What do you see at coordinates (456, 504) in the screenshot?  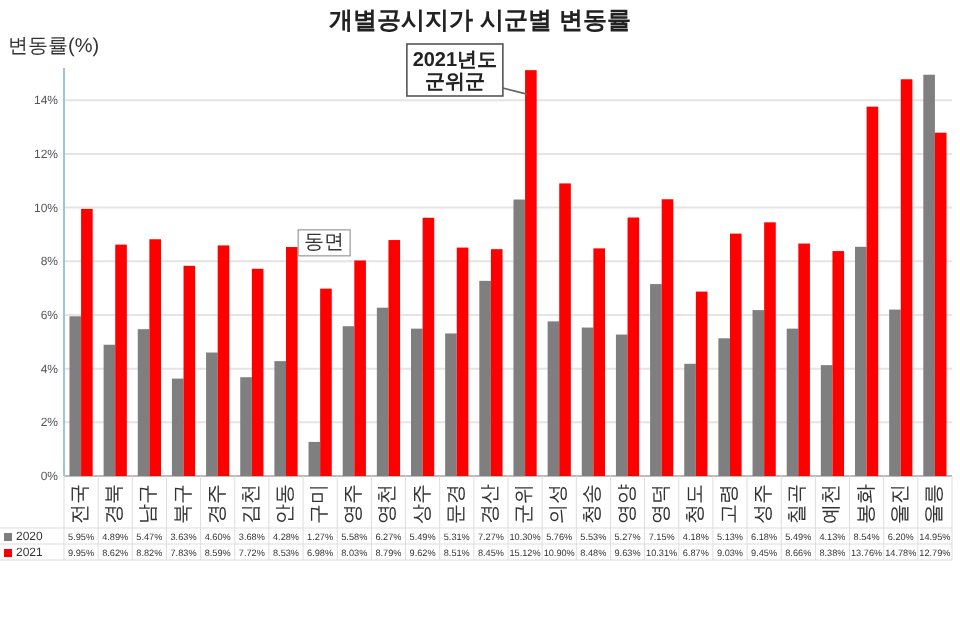 I see `x-tick-label: 문경` at bounding box center [456, 504].